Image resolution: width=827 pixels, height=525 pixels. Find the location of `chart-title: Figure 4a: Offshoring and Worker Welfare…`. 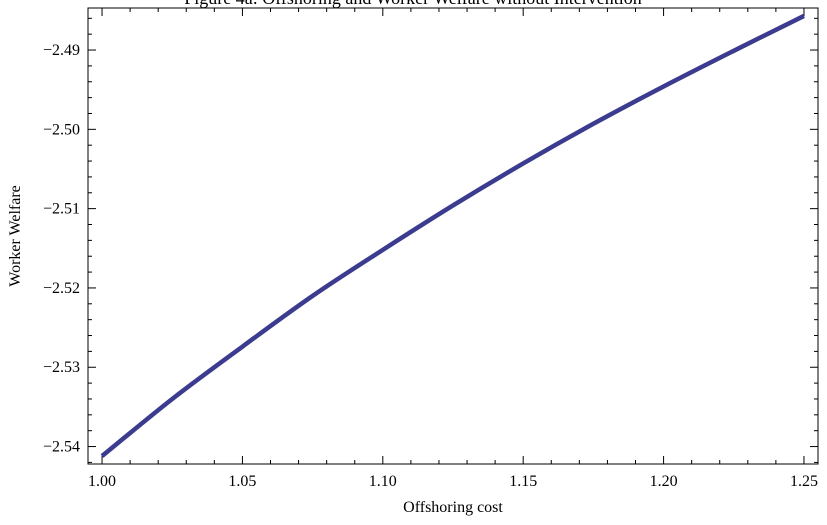

chart-title: Figure 4a: Offshoring and Worker Welfare… is located at coordinates (413, 4).